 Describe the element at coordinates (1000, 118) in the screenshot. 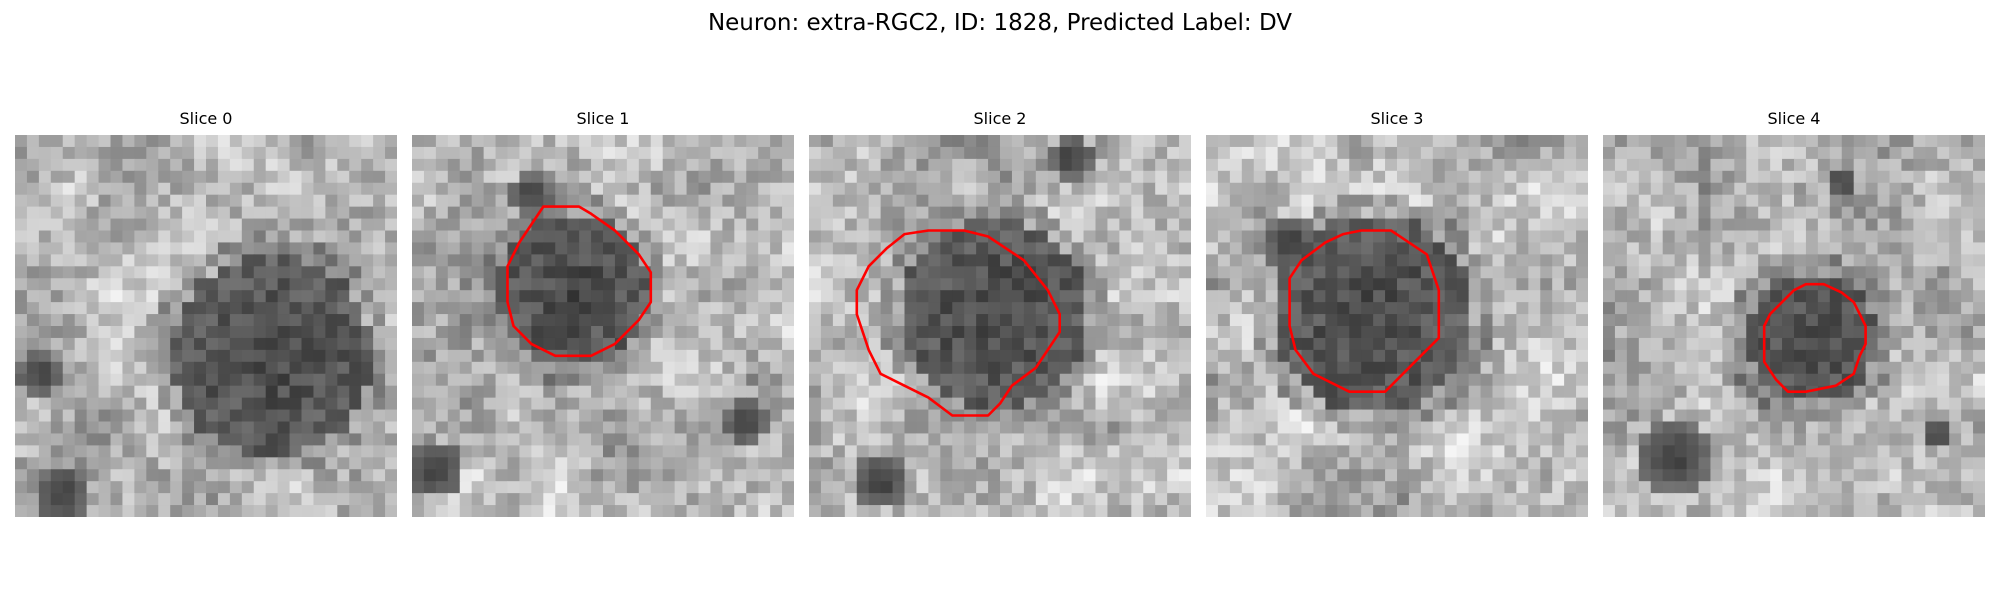

I see `panel-title-slice-2: Slice 2` at that location.